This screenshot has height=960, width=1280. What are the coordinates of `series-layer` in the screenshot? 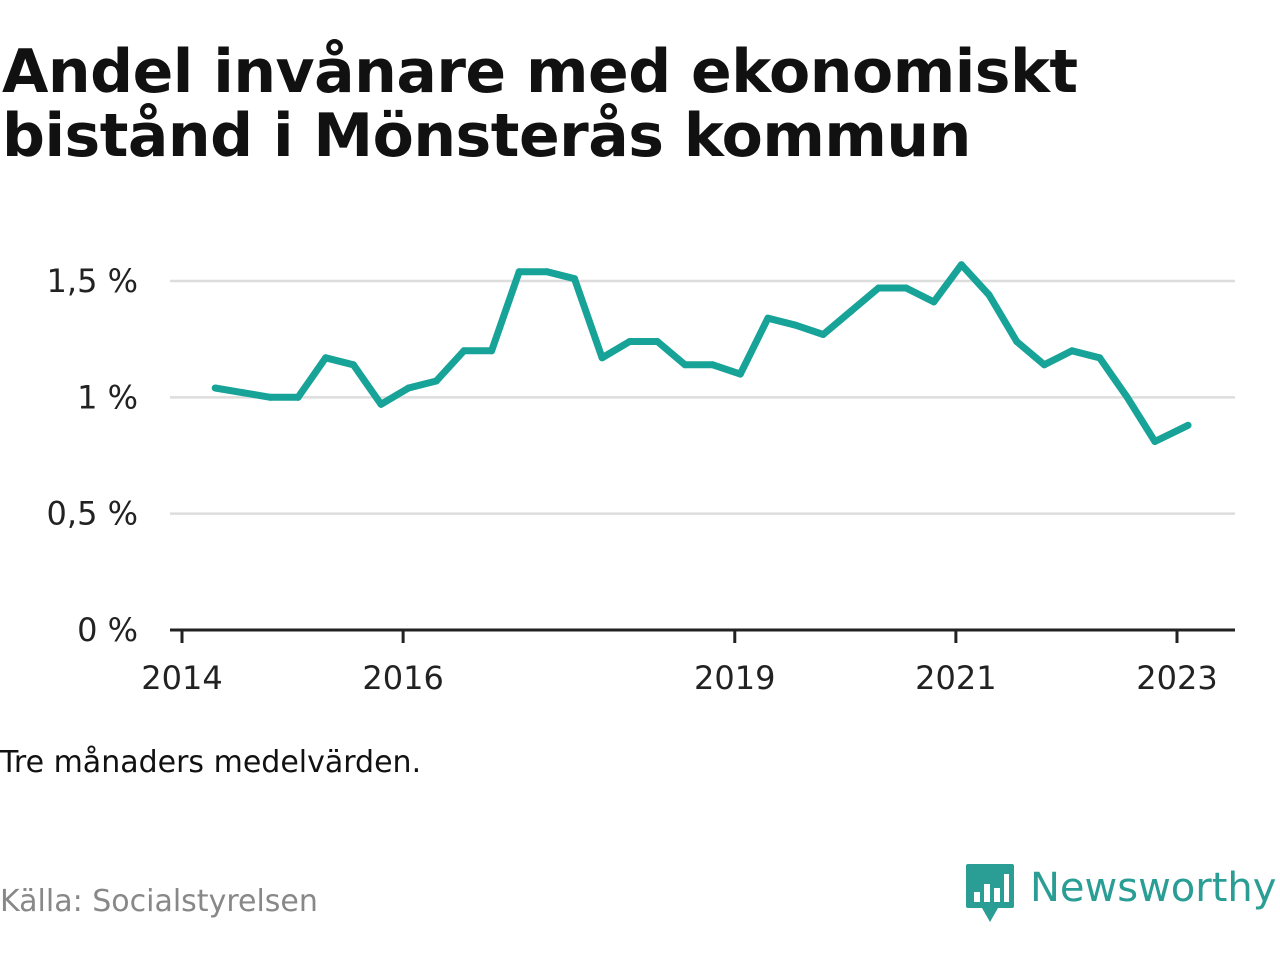 It's located at (701, 353).